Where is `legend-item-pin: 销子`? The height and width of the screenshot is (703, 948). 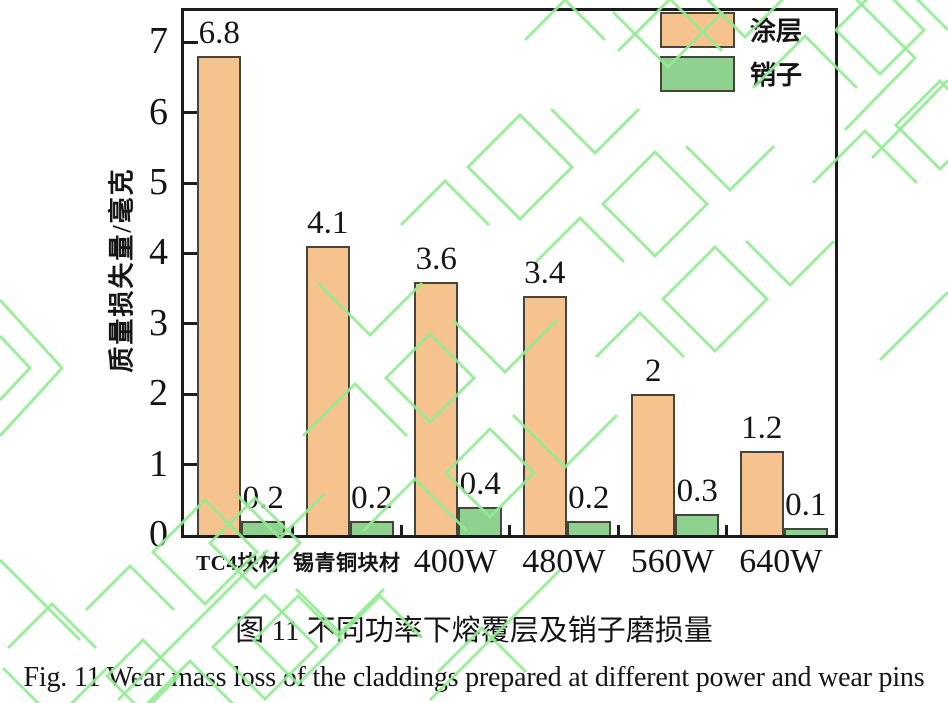
legend-item-pin: 销子 is located at coordinates (731, 73).